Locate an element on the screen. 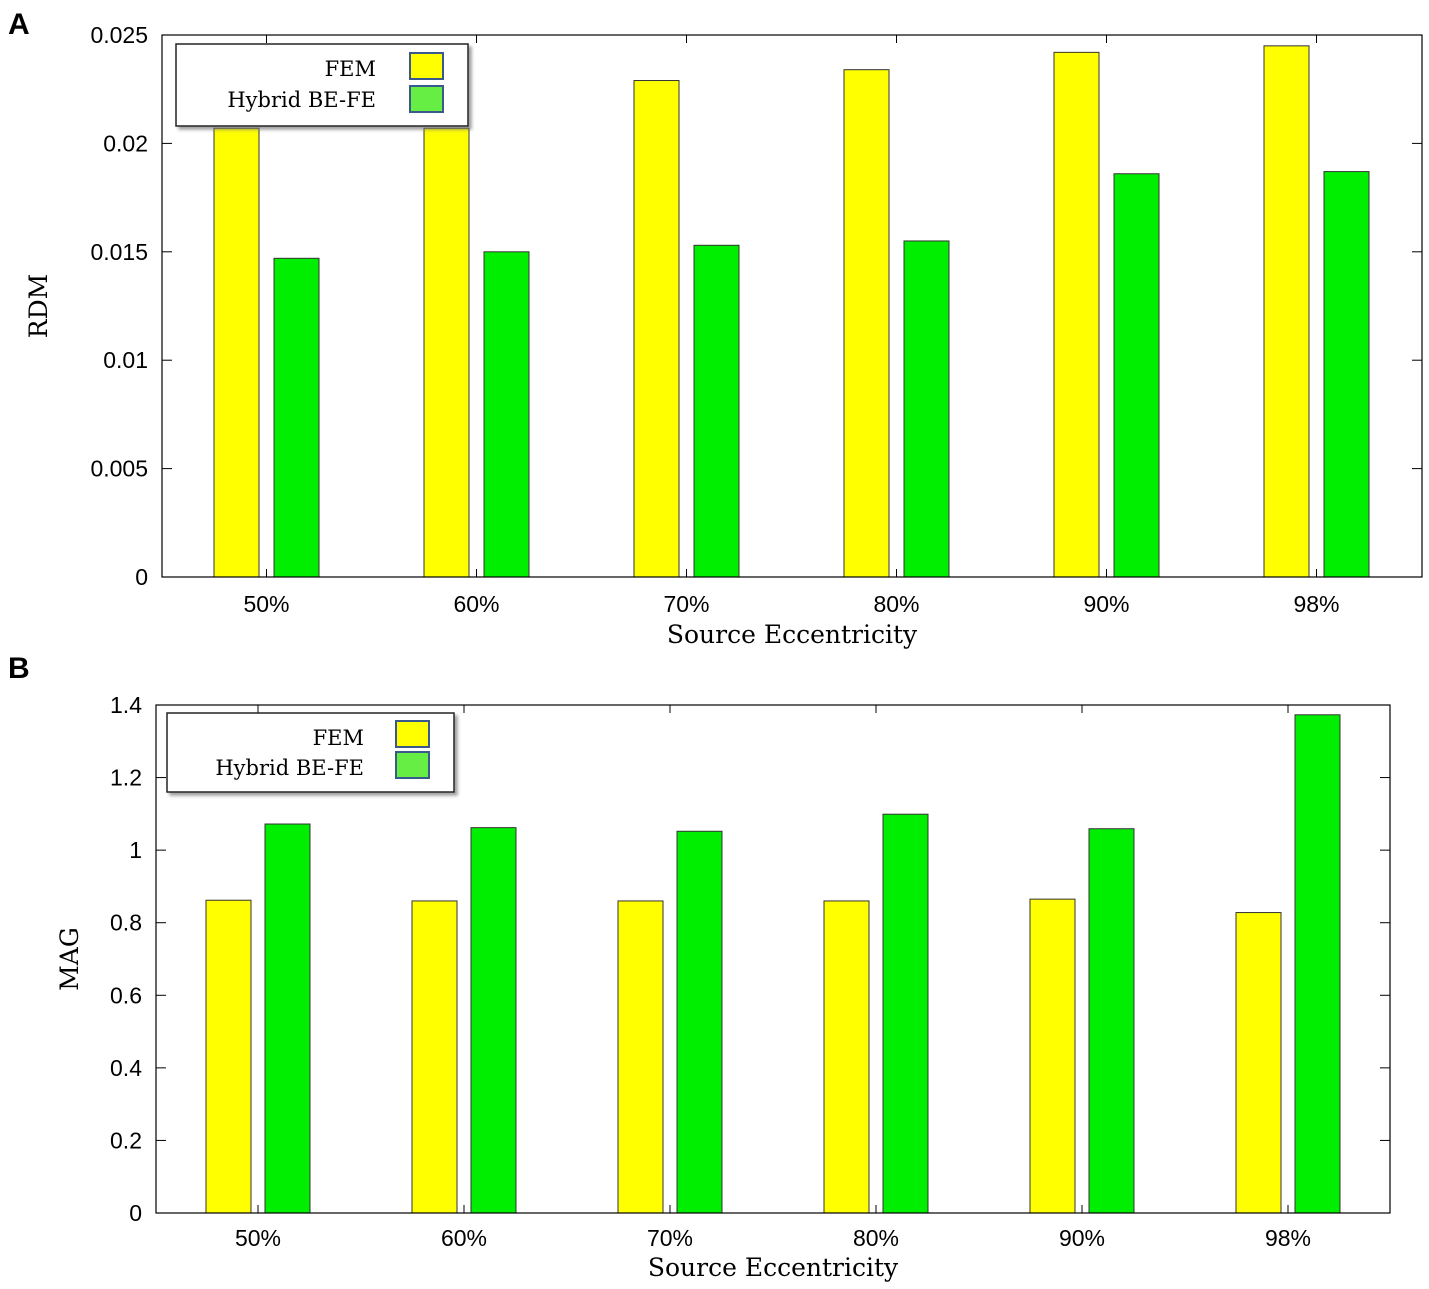 The width and height of the screenshot is (1429, 1289). panel-b-legend-swatch-hybrid is located at coordinates (412, 765).